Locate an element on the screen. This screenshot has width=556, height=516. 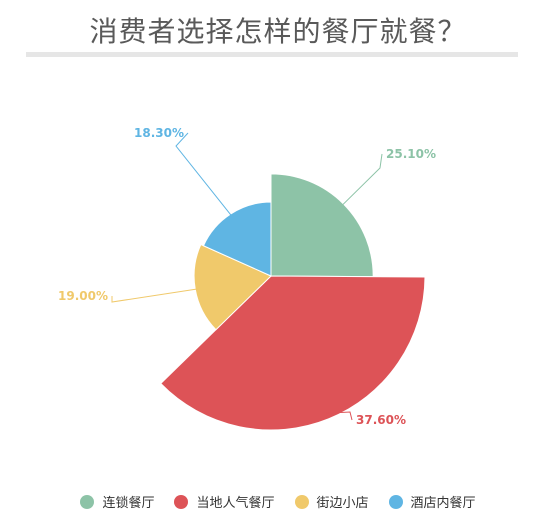
legend-item: 街边小店 is located at coordinates (331, 501).